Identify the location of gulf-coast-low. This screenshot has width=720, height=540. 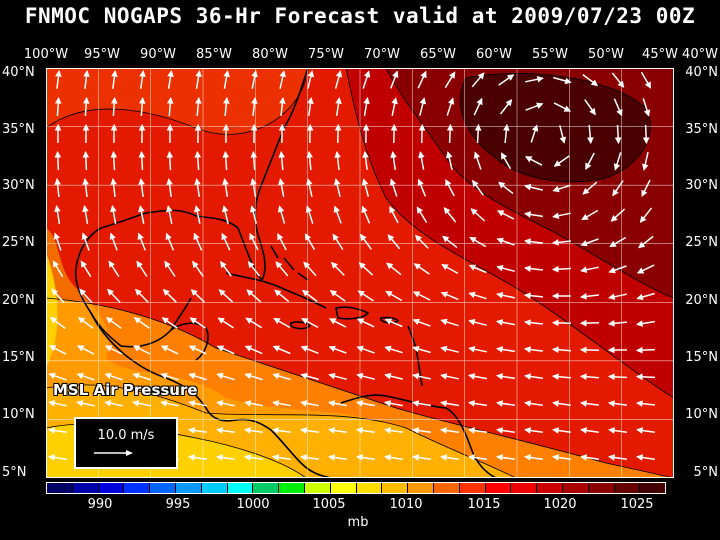
(52, 310).